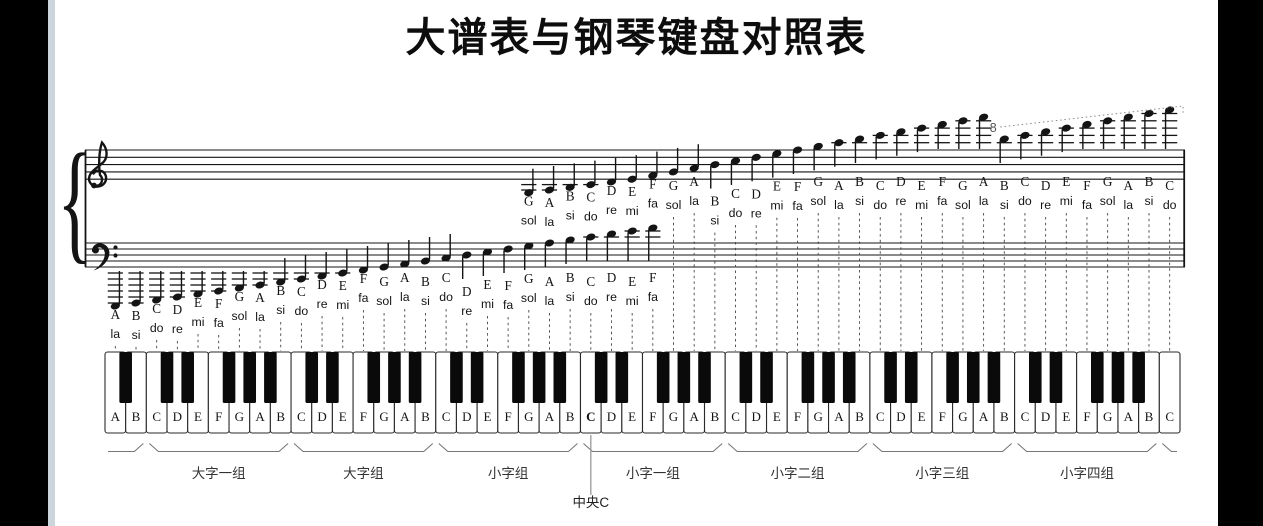 The height and width of the screenshot is (526, 1263). Describe the element at coordinates (95, 250) in the screenshot. I see `bass-clef-head` at that location.